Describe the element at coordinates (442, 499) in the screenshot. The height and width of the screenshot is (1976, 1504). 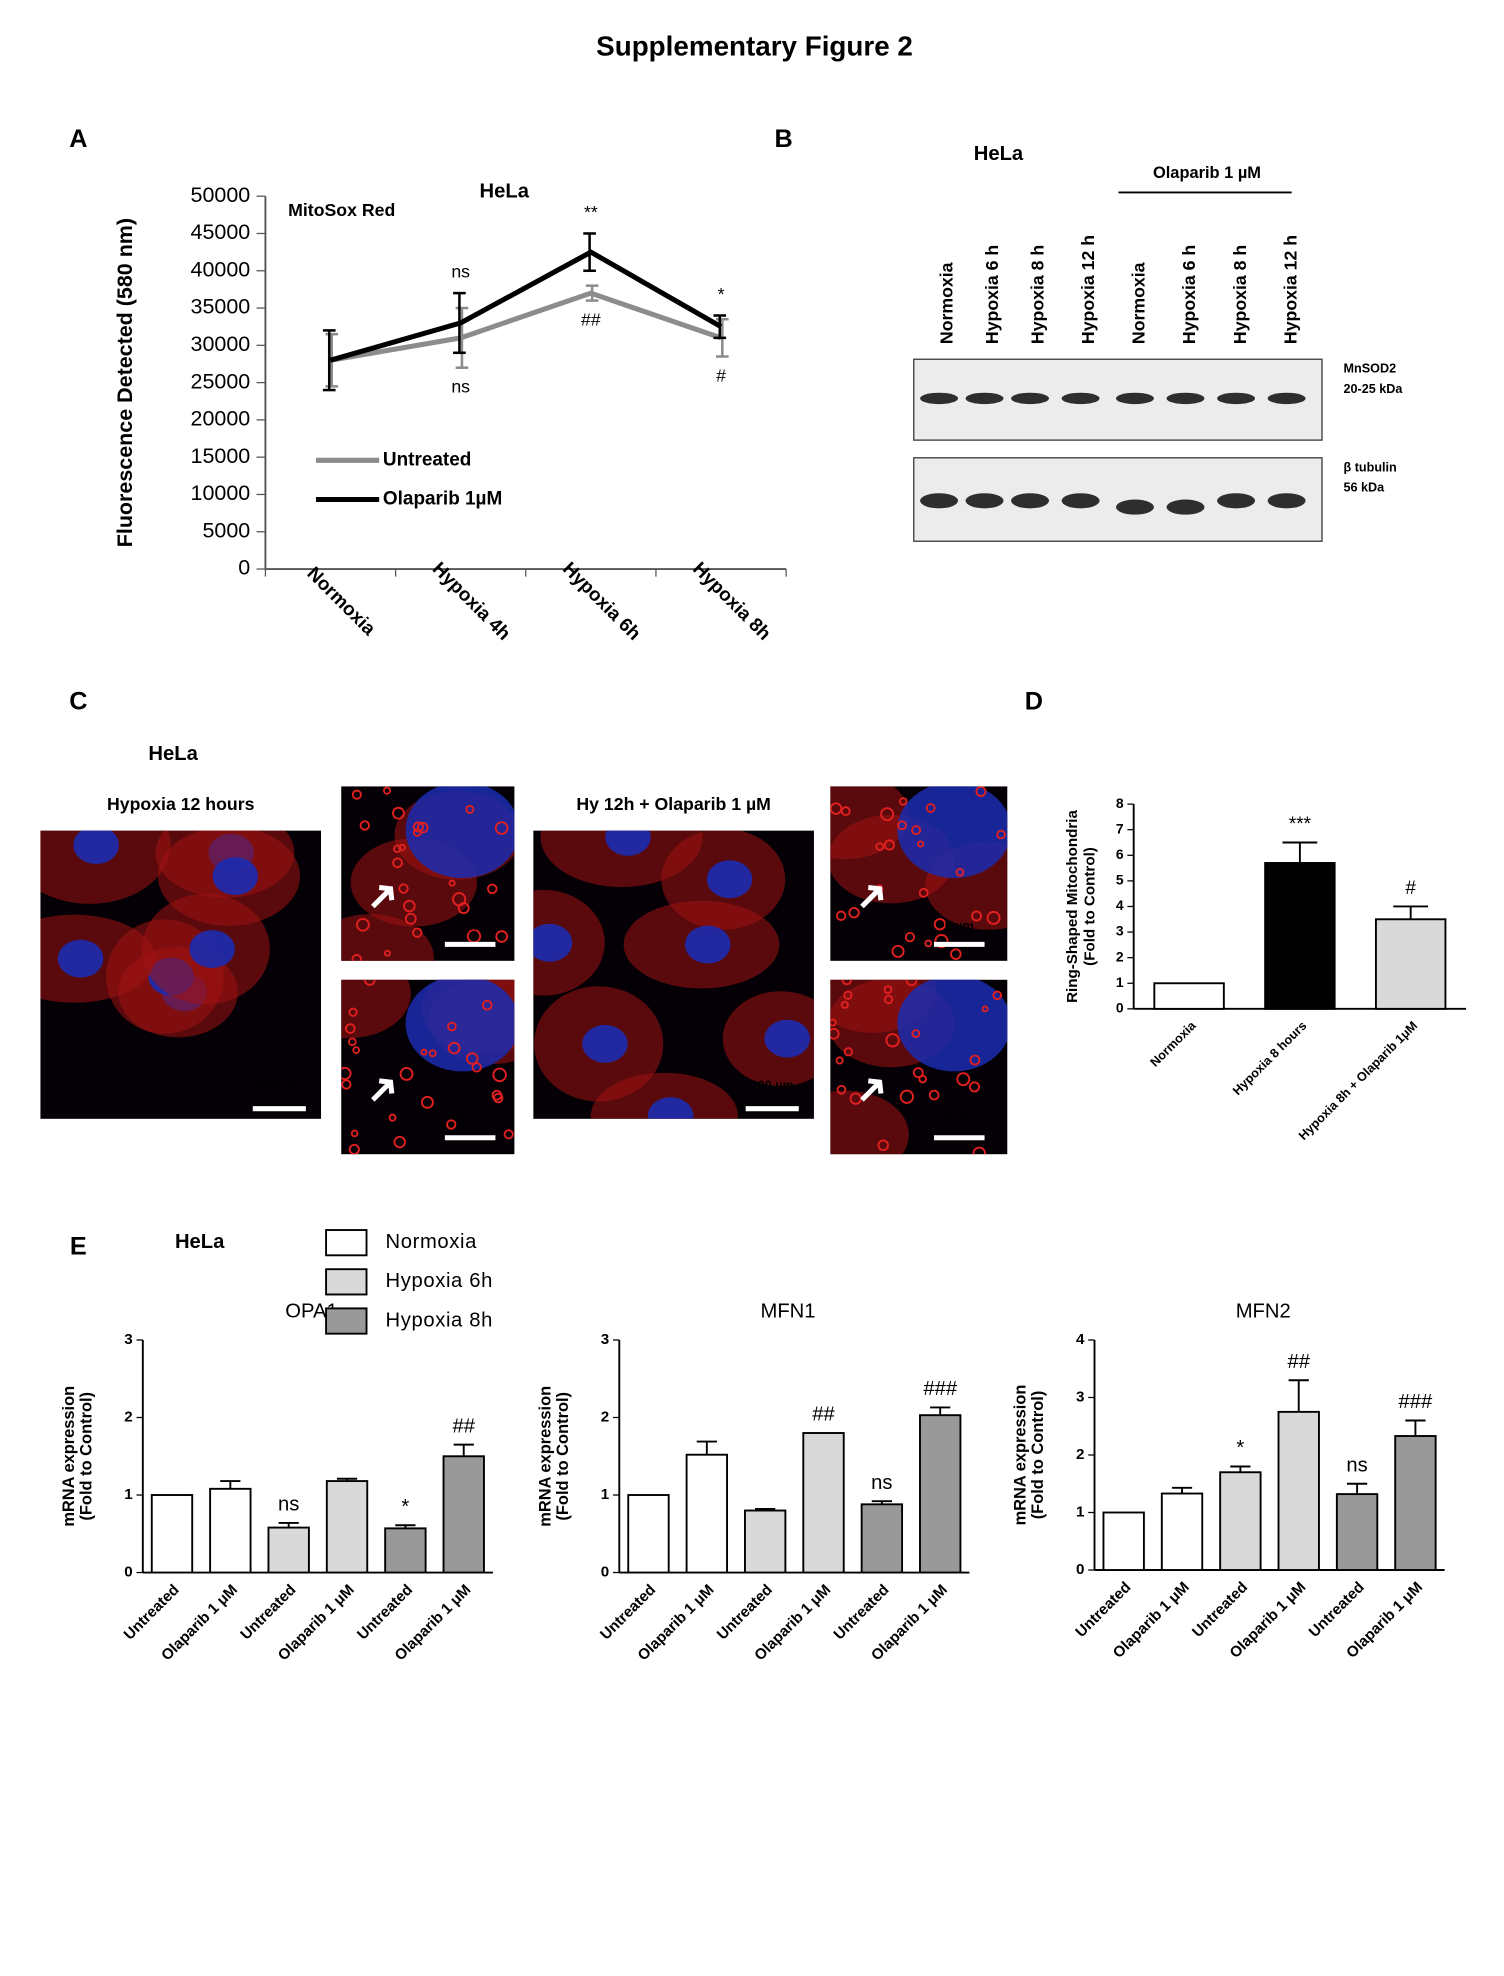
I see `legend-label: Olaparib 1µM` at that location.